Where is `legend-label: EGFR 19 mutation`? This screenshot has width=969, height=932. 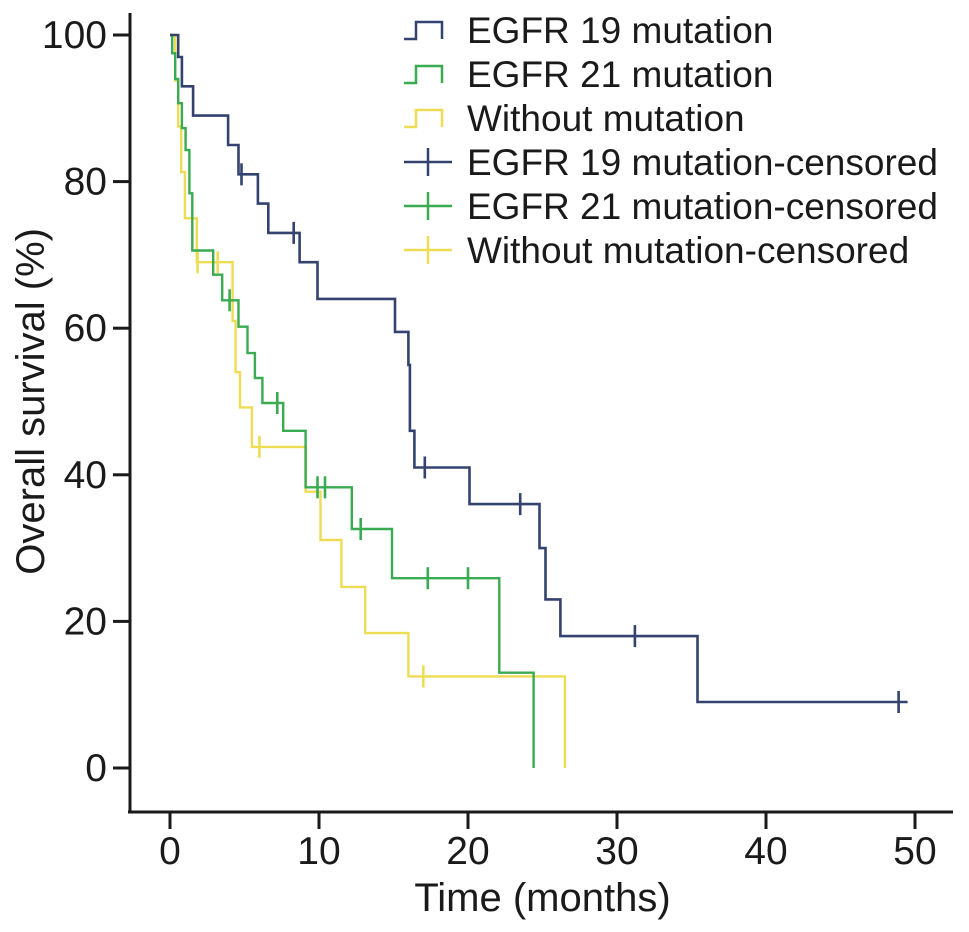 legend-label: EGFR 19 mutation is located at coordinates (620, 30).